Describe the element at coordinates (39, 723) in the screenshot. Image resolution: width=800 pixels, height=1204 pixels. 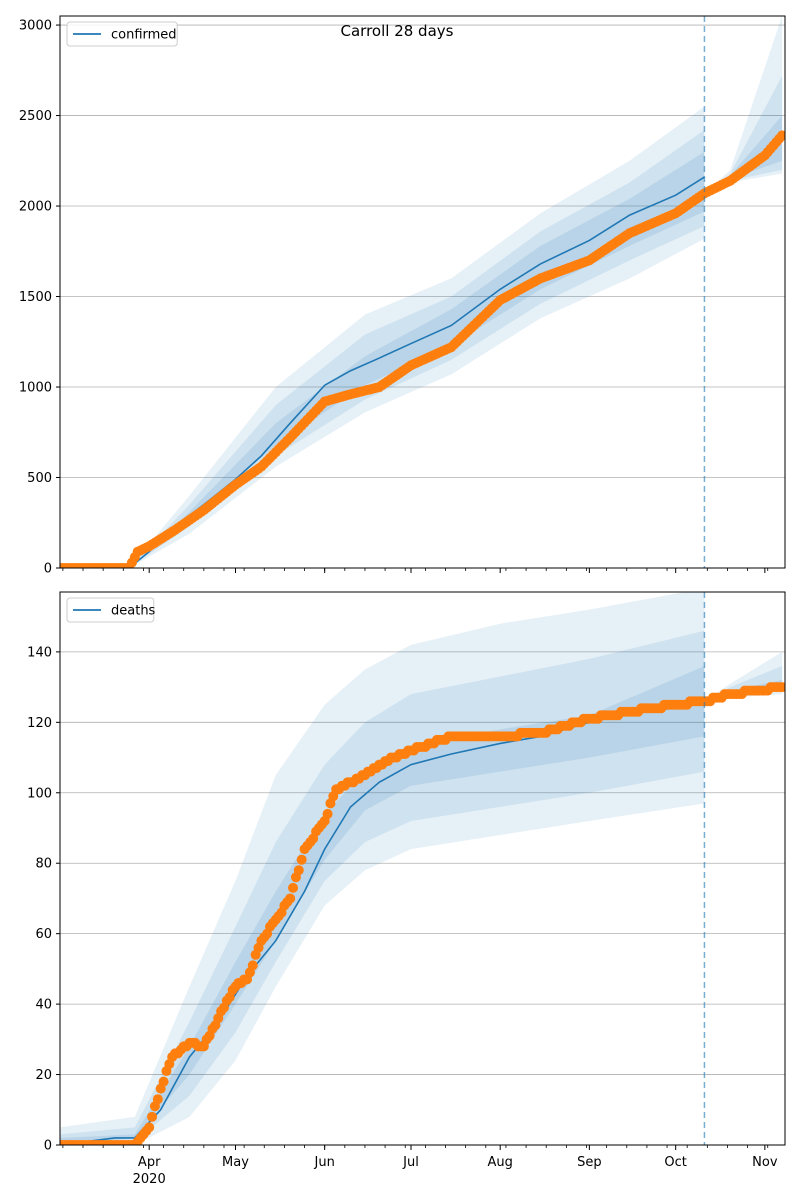
I see `y-tick-label: 120` at that location.